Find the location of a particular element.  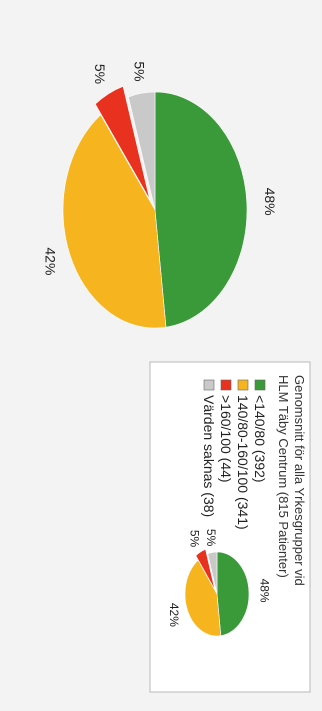

legend-label-160-100-44: >160/100 (44) is located at coordinates (226, 439).